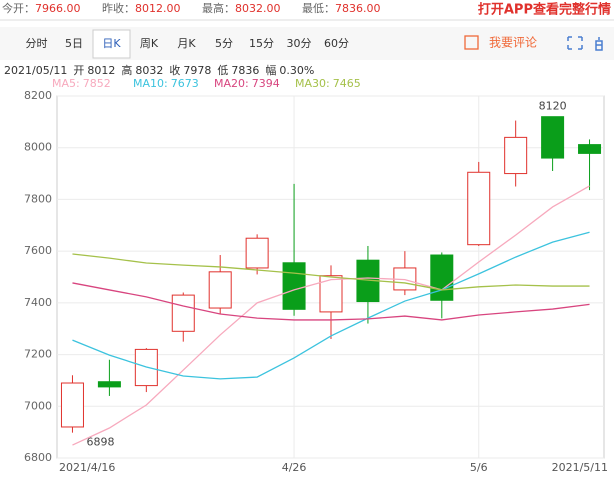 The width and height of the screenshot is (614, 477). I want to click on quote: 最低：7836.00, so click(341, 8).